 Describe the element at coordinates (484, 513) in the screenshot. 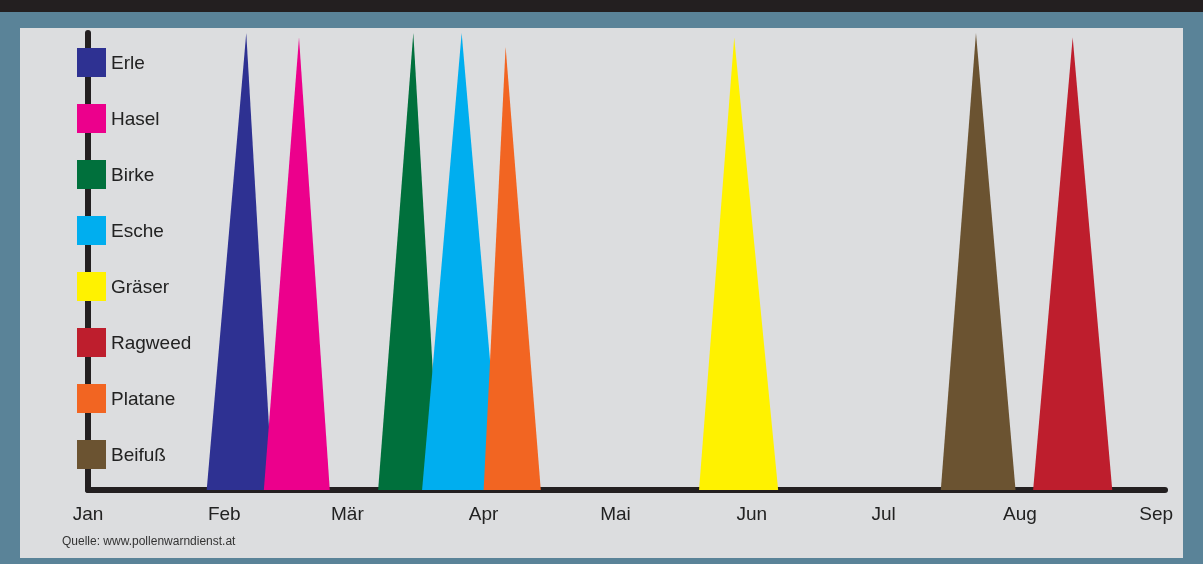

I see `x-tick-label: Apr` at that location.